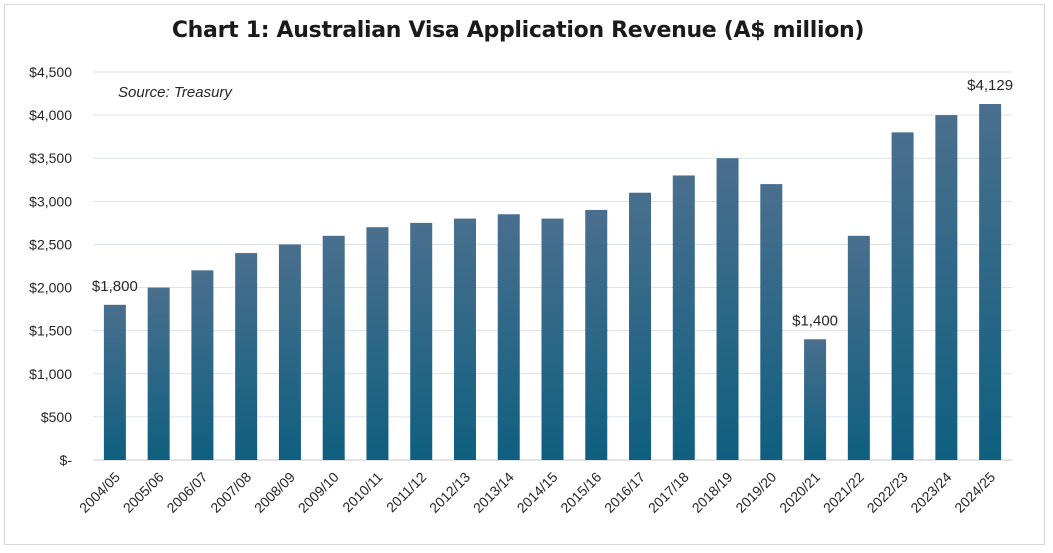 This screenshot has width=1053, height=553. Describe the element at coordinates (50, 331) in the screenshot. I see `y-tick-label: $1,500` at that location.